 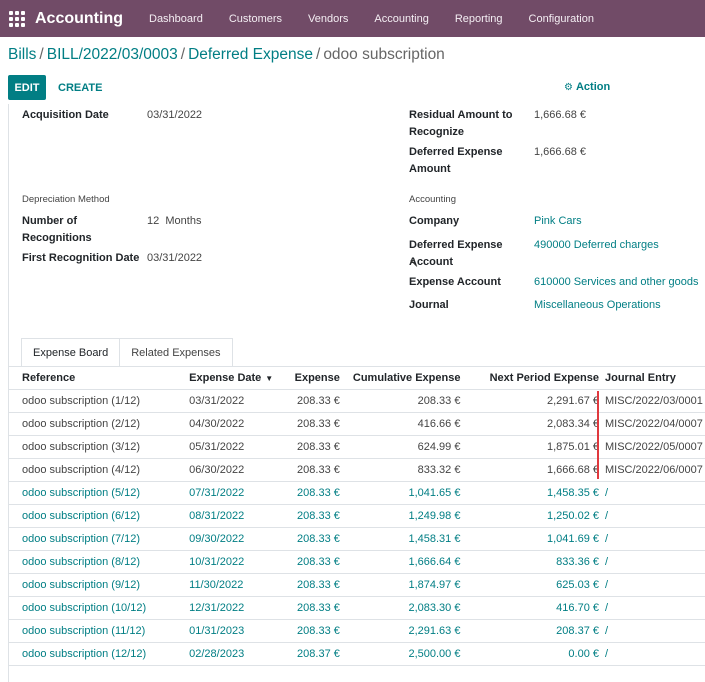 I want to click on first-recognition-value: 03/31/2022, so click(x=175, y=258).